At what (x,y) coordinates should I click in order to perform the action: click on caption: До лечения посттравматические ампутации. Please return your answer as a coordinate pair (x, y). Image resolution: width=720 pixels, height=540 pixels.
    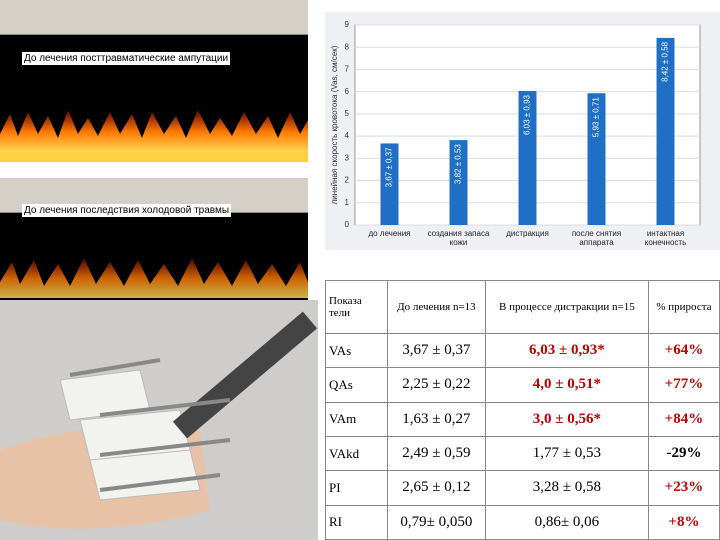
    Looking at the image, I should click on (126, 58).